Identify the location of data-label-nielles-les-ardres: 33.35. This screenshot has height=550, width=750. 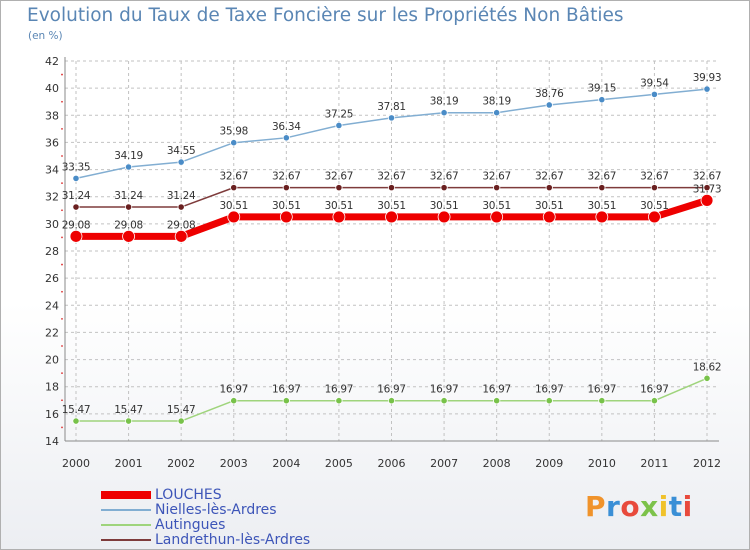
(76, 167).